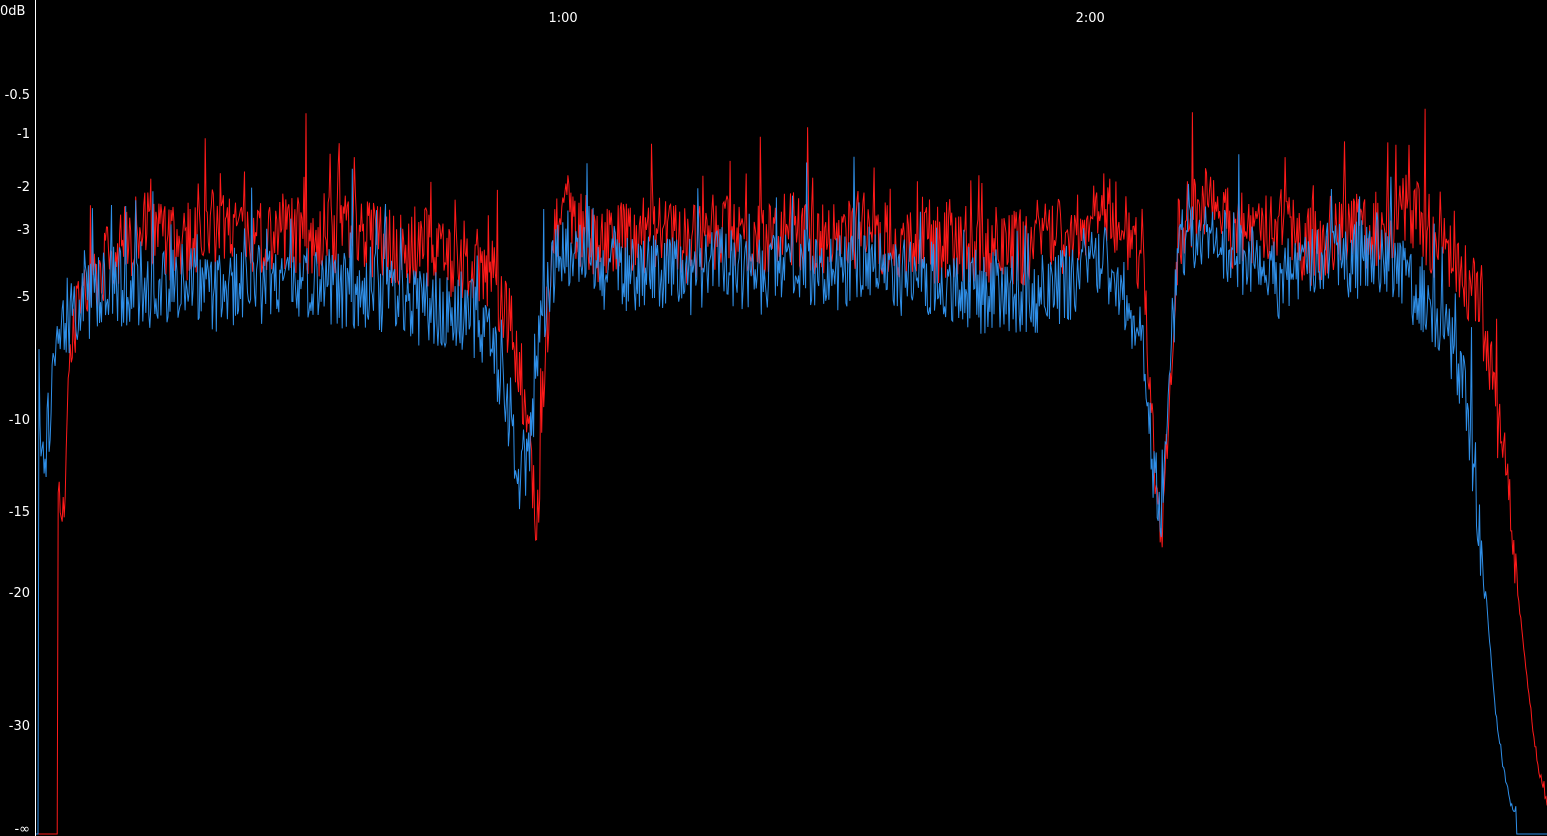 The image size is (1547, 836). I want to click on x-tick-label: 1:00, so click(562, 18).